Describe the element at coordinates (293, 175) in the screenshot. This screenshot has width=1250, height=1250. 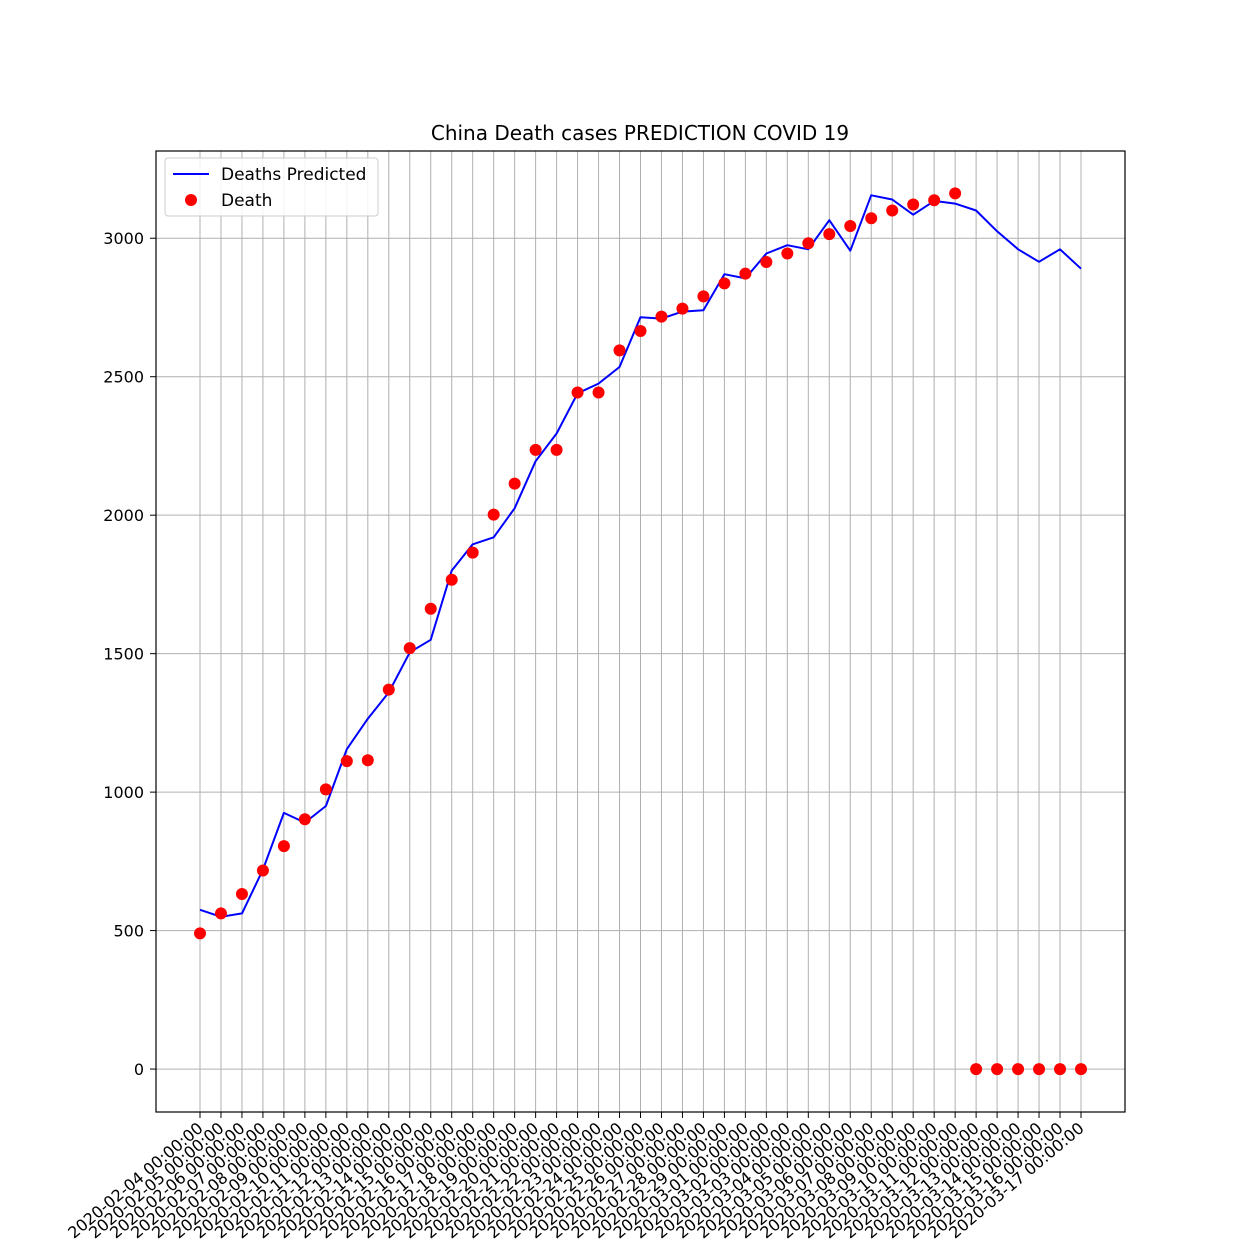
I see `legend-label-deaths-predicted: Deaths Predicted` at that location.